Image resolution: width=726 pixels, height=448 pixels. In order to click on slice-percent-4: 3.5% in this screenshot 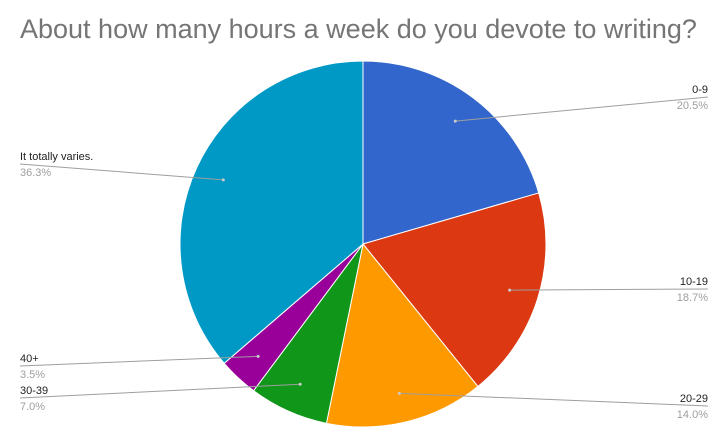, I will do `click(32, 375)`.